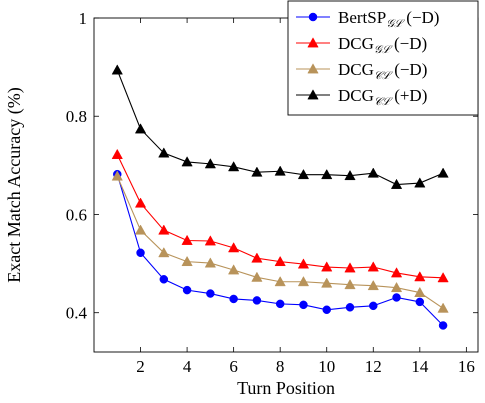  What do you see at coordinates (76, 116) in the screenshot?
I see `y-tick-label: 0.8` at bounding box center [76, 116].